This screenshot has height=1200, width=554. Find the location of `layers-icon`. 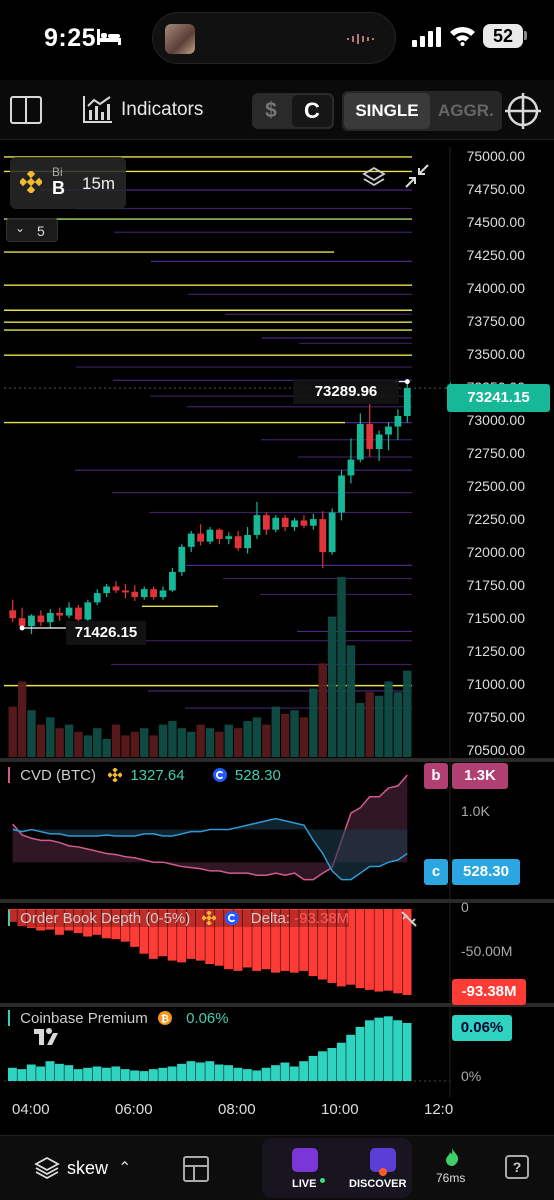

layers-icon is located at coordinates (374, 177).